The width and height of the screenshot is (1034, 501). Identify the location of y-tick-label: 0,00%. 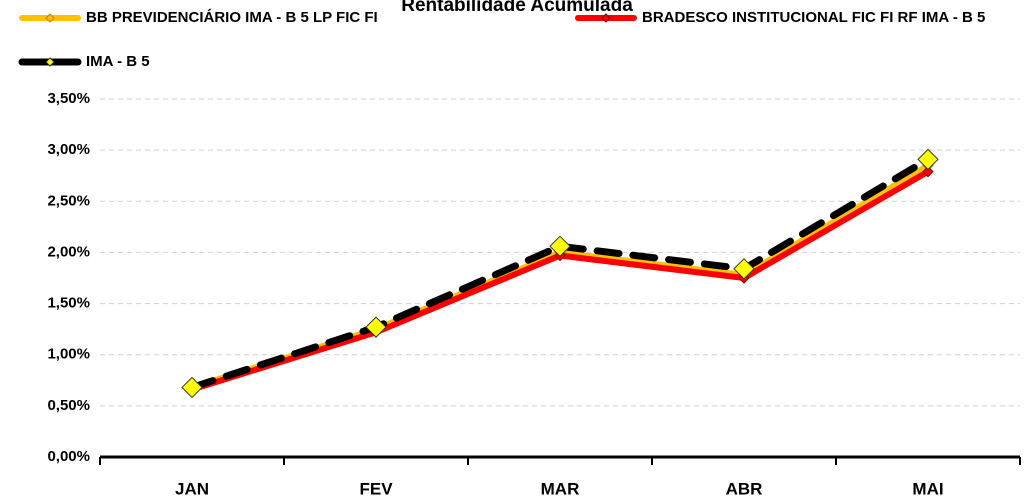
(68, 456).